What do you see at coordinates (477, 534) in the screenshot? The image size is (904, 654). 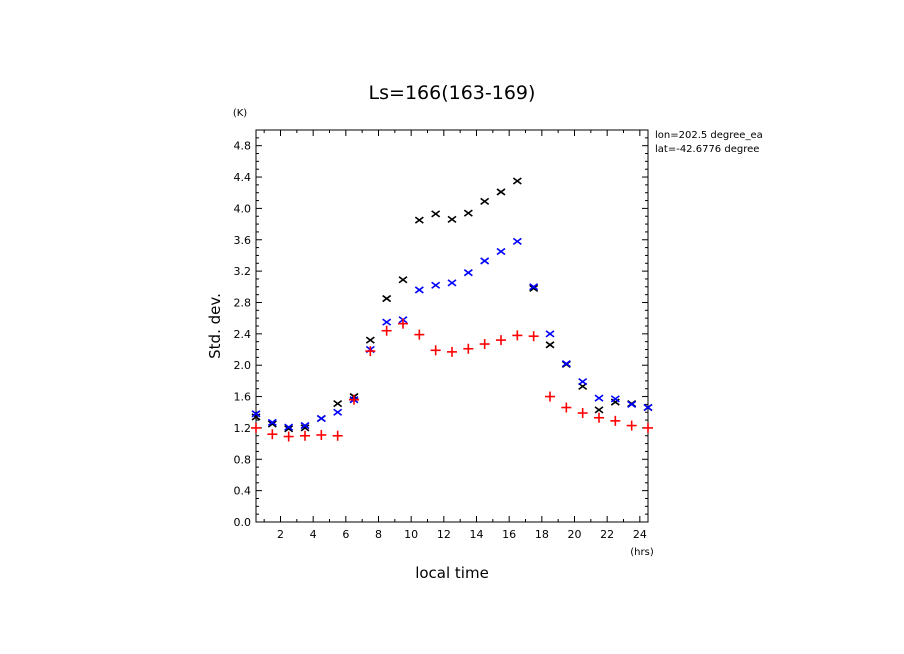 I see `x-tick-label: 14` at bounding box center [477, 534].